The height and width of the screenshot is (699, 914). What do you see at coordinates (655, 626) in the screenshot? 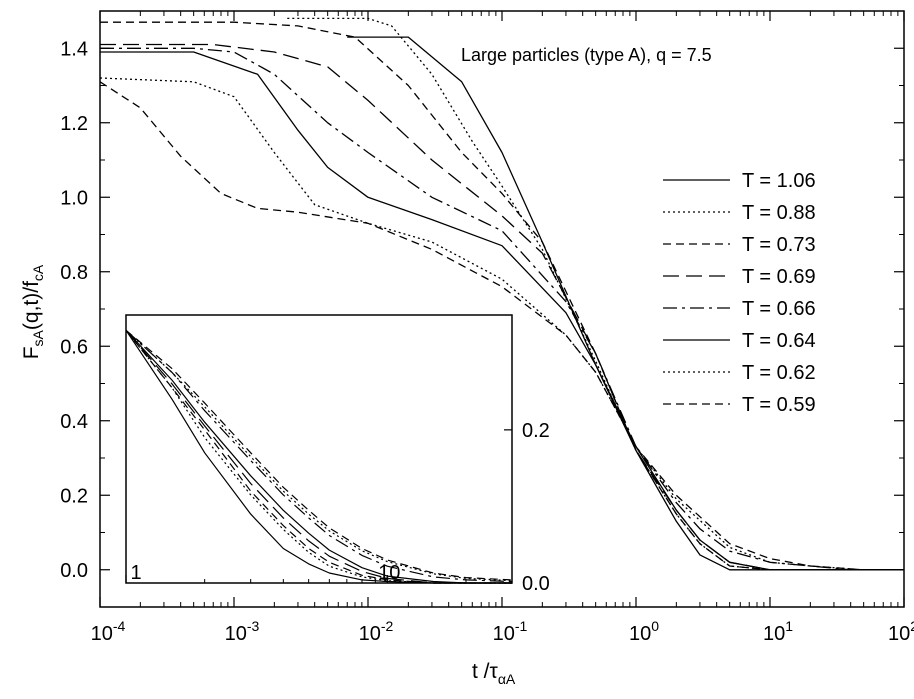
I see `x-tick-label-exp: 0` at bounding box center [655, 626].